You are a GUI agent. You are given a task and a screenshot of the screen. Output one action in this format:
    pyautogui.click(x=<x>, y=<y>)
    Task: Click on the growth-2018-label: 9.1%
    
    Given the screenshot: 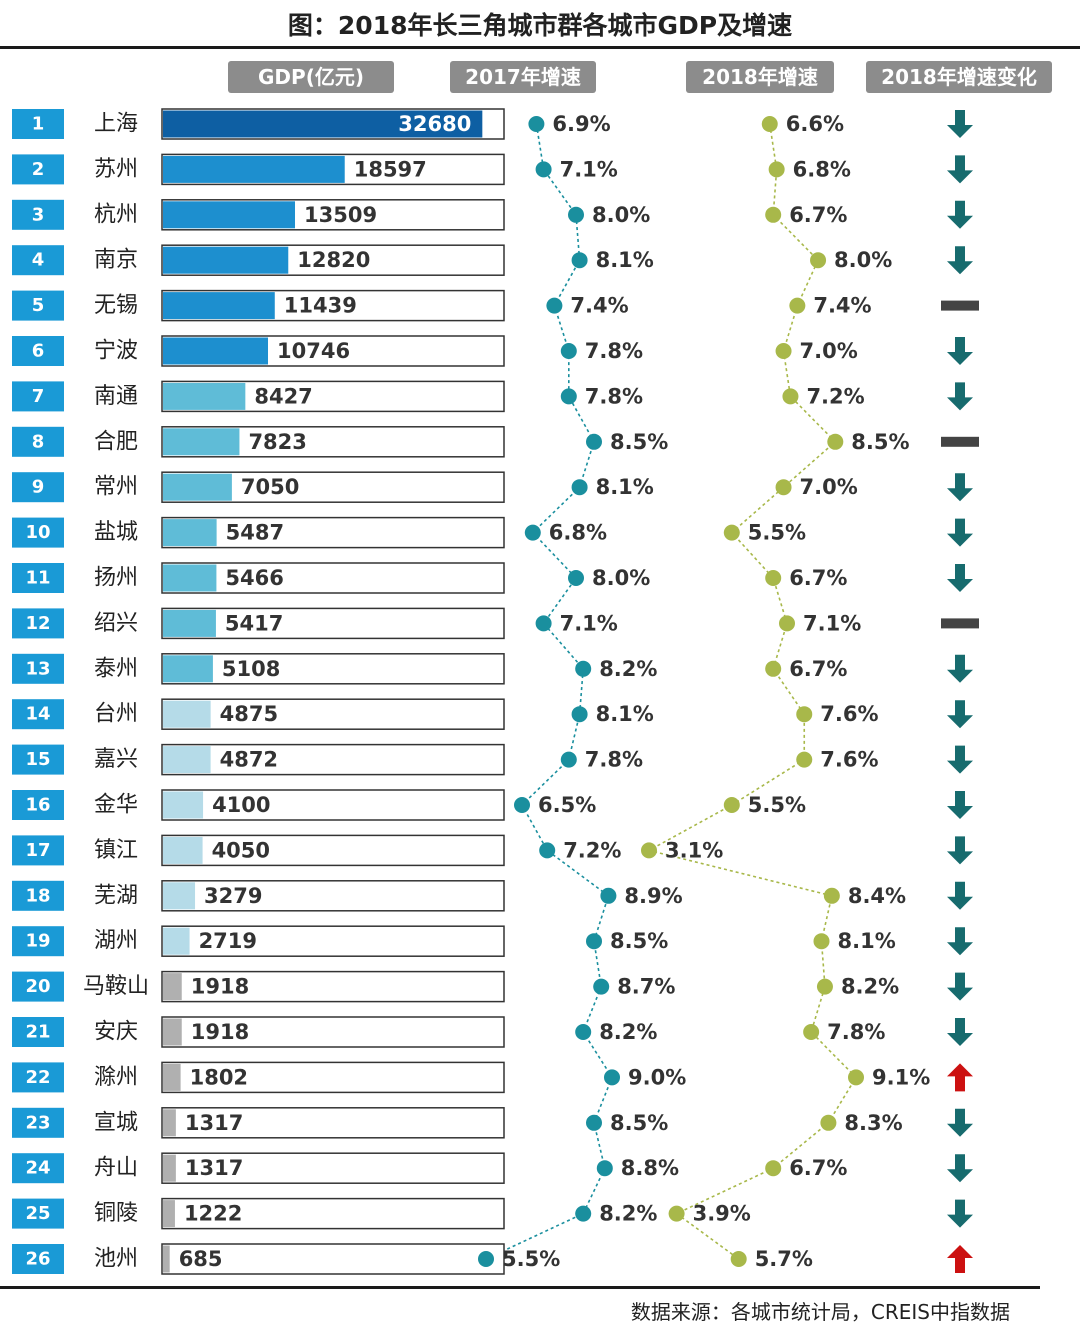 What is the action you would take?
    pyautogui.click(x=901, y=1077)
    